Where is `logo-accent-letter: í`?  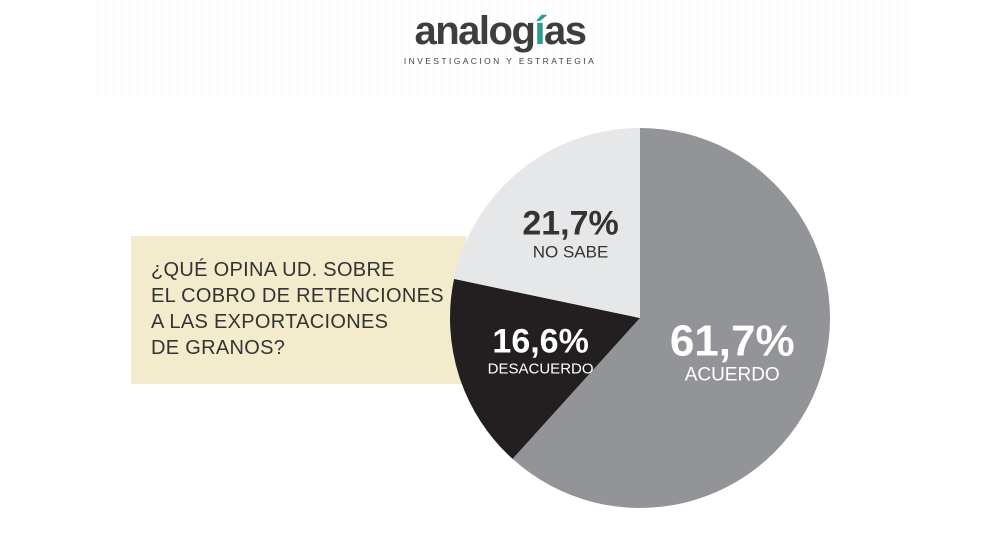 logo-accent-letter: í is located at coordinates (539, 31).